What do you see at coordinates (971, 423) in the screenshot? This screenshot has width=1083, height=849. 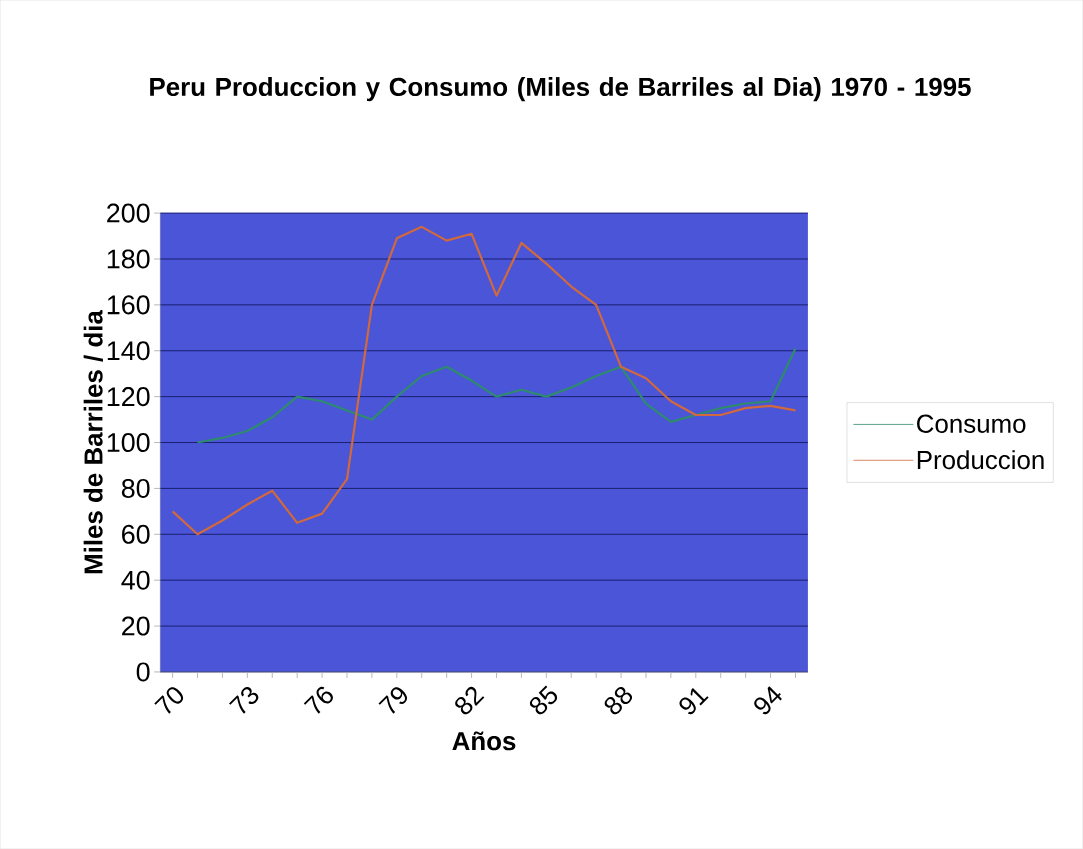 I see `legend-label: Consumo` at bounding box center [971, 423].